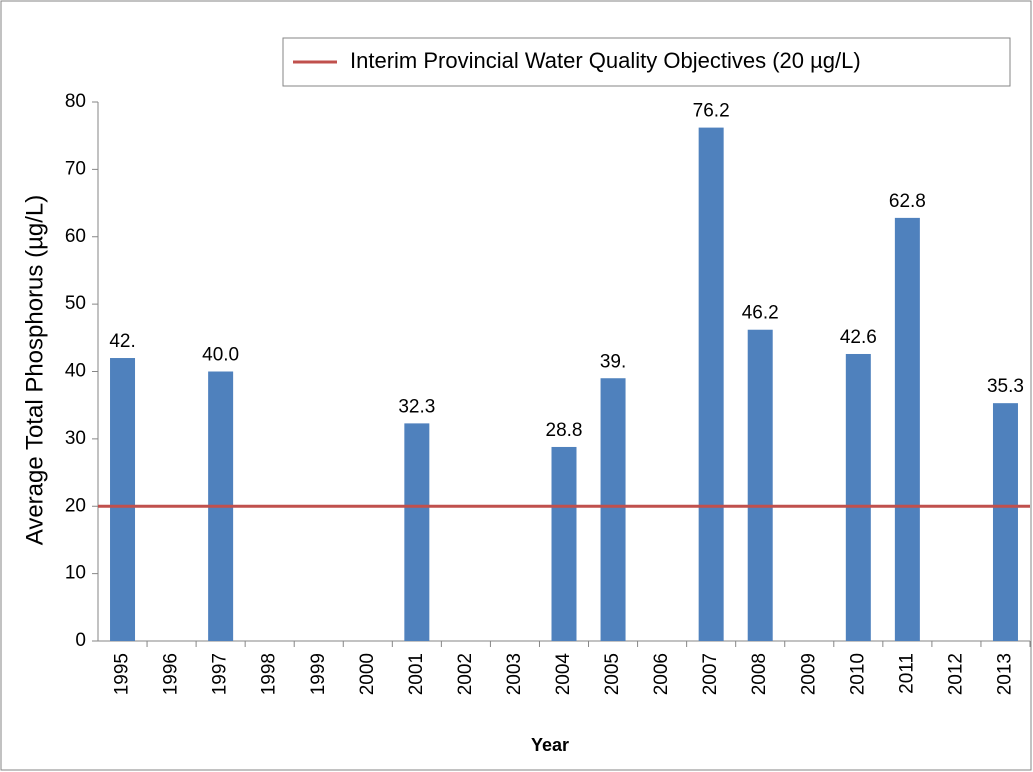 This screenshot has height=772, width=1033. I want to click on x-tick-label: 2000, so click(367, 674).